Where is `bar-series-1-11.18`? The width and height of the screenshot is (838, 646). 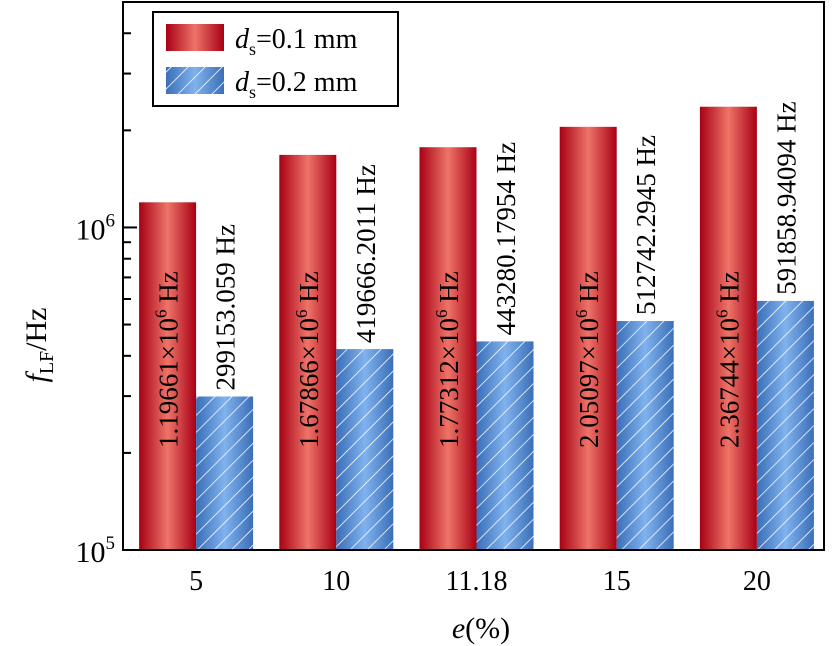 bar-series-1-11.18 is located at coordinates (448, 348).